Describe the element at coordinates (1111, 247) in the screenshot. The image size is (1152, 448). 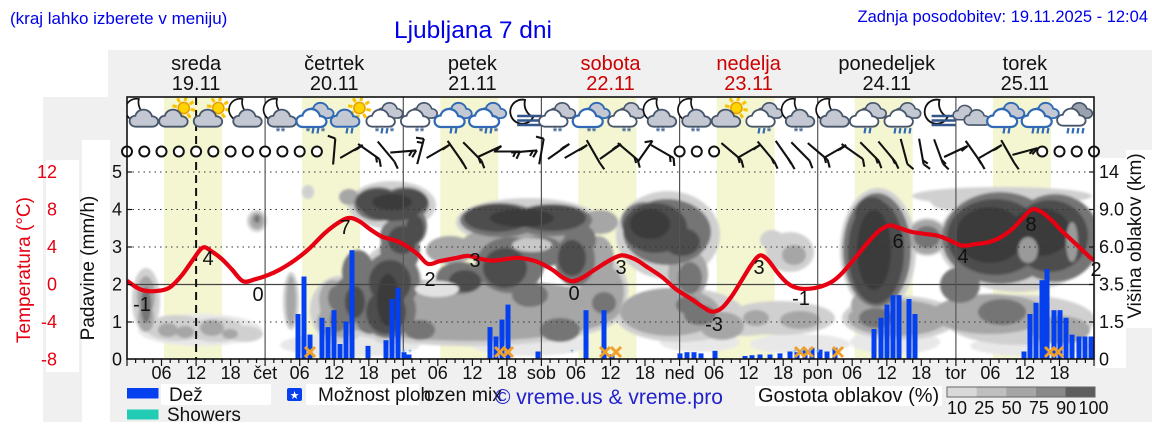
I see `svg-text: 6.0` at that location.